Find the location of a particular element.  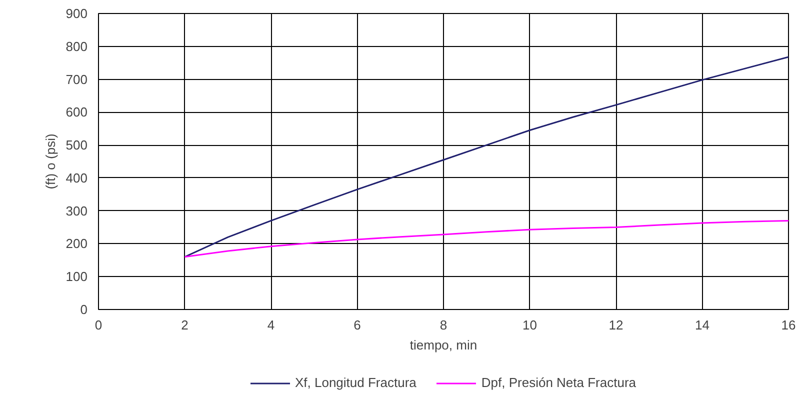

x-tick-label: 10 is located at coordinates (529, 325).